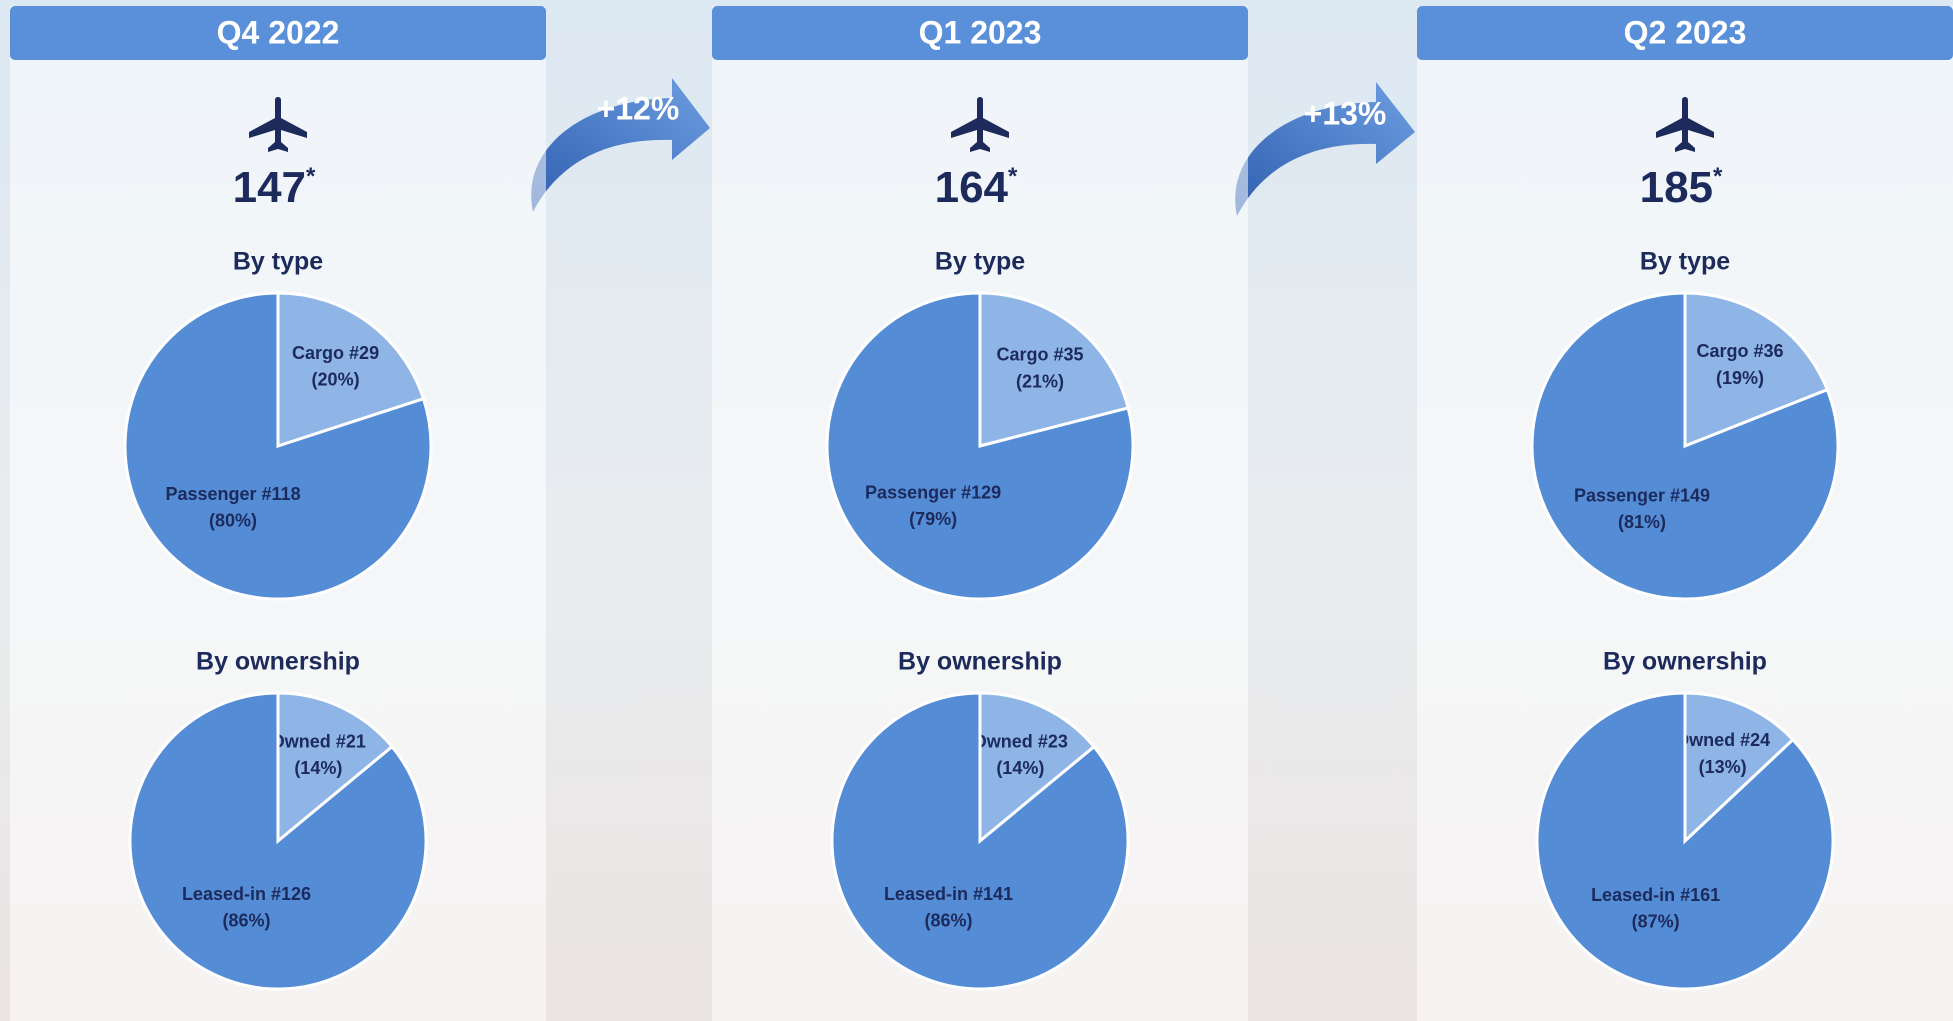 Image resolution: width=1953 pixels, height=1021 pixels. Describe the element at coordinates (1040, 381) in the screenshot. I see `share-label: (21%)` at that location.